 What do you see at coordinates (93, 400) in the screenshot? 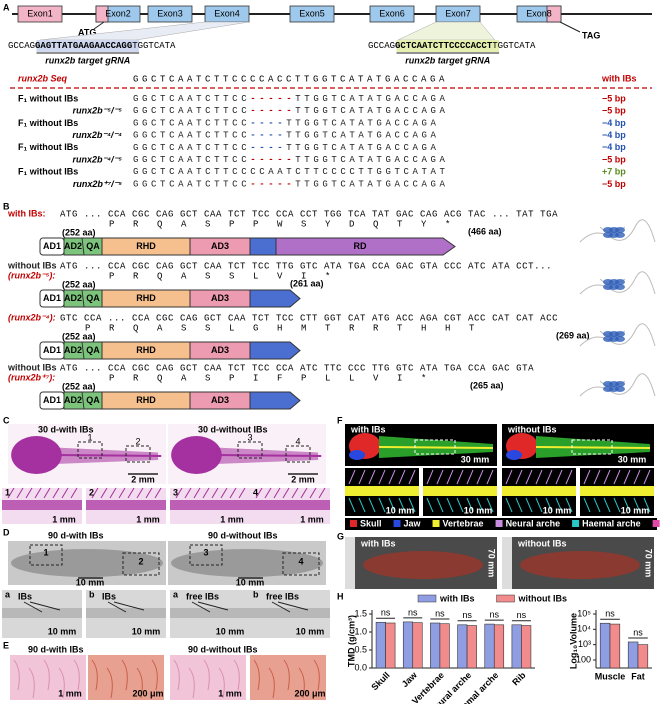
I see `domain-label: QA` at bounding box center [93, 400].